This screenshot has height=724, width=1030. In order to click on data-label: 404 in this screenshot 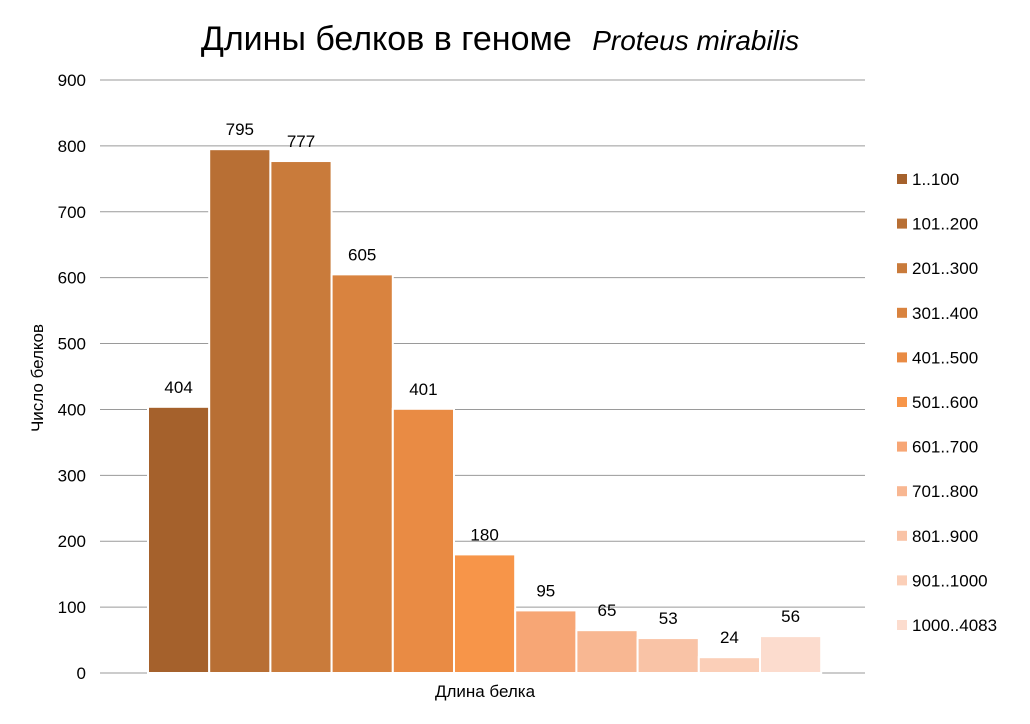, I will do `click(178, 387)`.